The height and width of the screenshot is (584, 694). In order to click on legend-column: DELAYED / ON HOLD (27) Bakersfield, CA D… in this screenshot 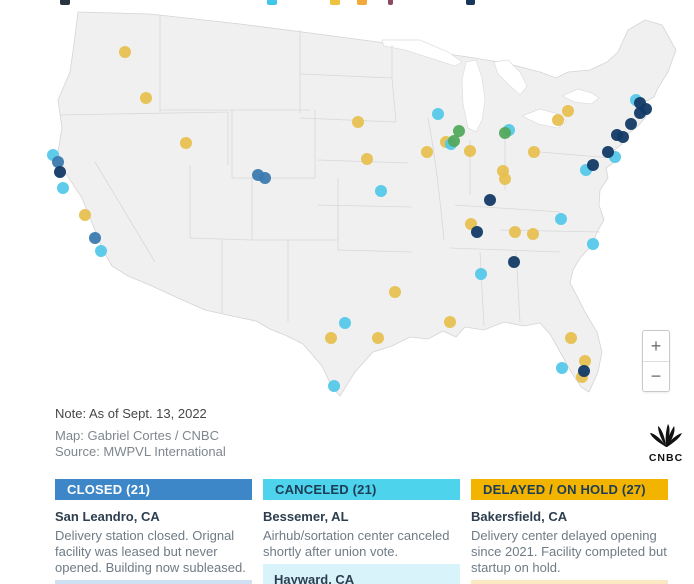, I will do `click(569, 531)`.